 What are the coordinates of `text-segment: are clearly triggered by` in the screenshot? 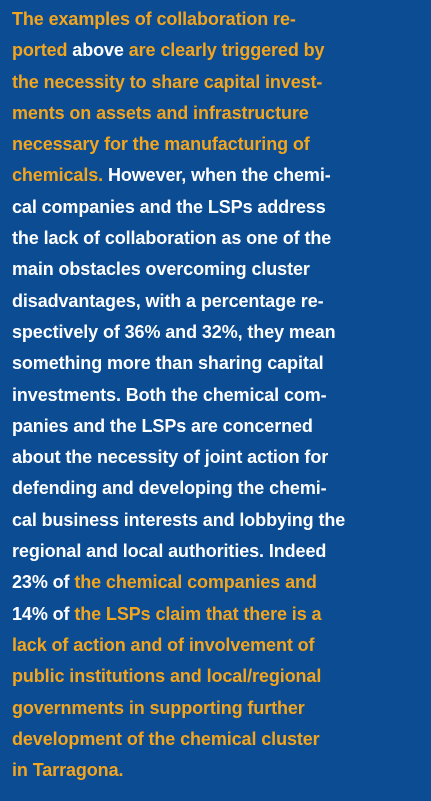 It's located at (226, 50).